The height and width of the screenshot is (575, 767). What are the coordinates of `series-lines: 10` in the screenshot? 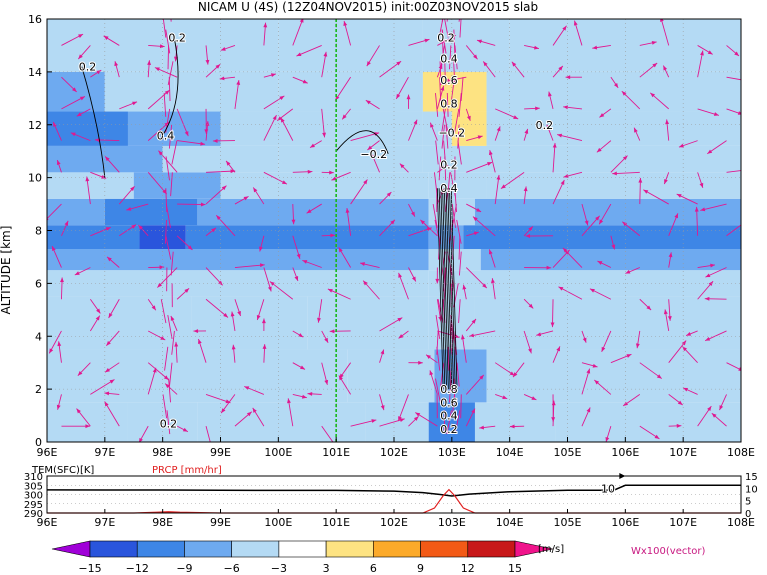 It's located at (393, 493).